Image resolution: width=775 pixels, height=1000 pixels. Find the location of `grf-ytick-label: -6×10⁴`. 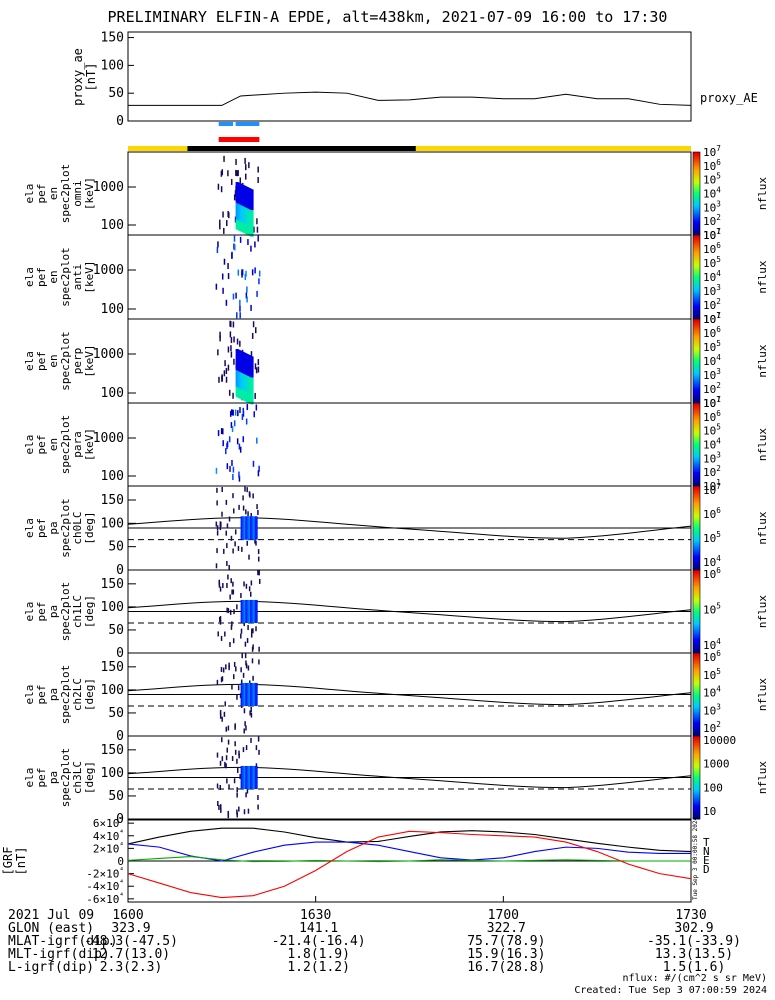

grf-ytick-label: -6×10⁴ is located at coordinates (105, 898).